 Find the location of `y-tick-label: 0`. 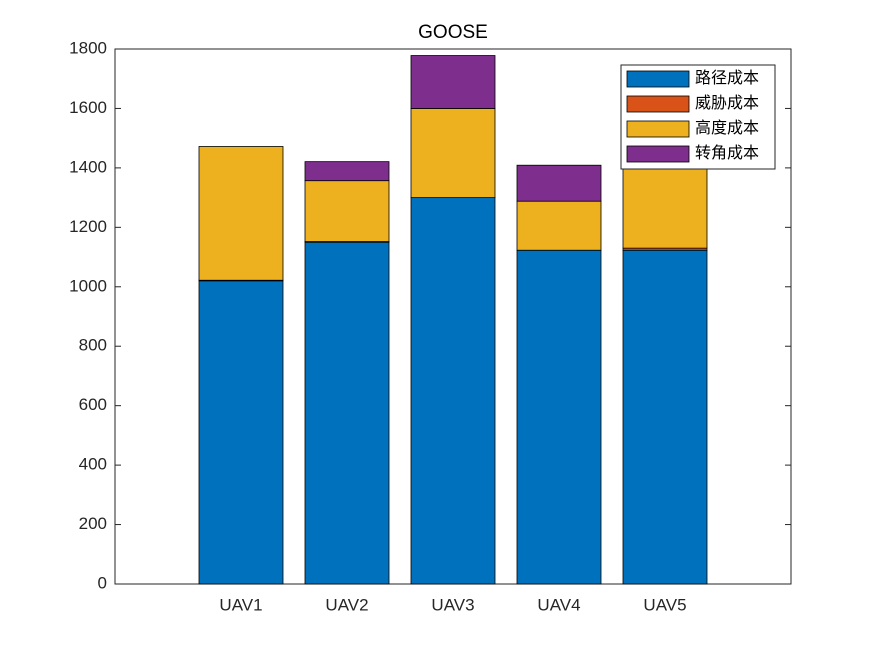

y-tick-label: 0 is located at coordinates (102, 582).